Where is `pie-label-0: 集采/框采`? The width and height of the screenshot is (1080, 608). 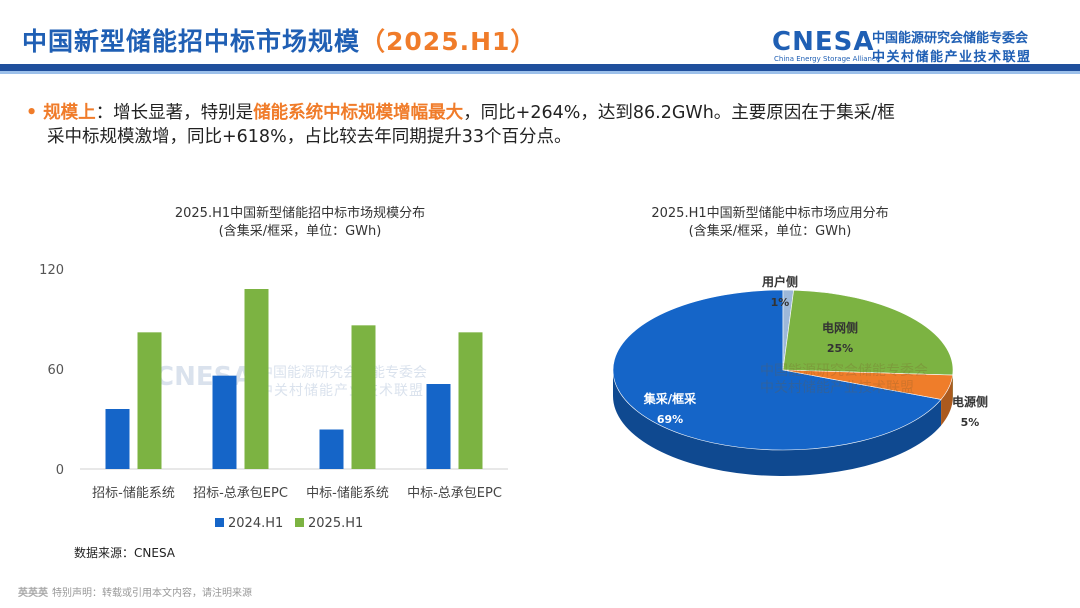 pie-label-0: 集采/框采 is located at coordinates (669, 398).